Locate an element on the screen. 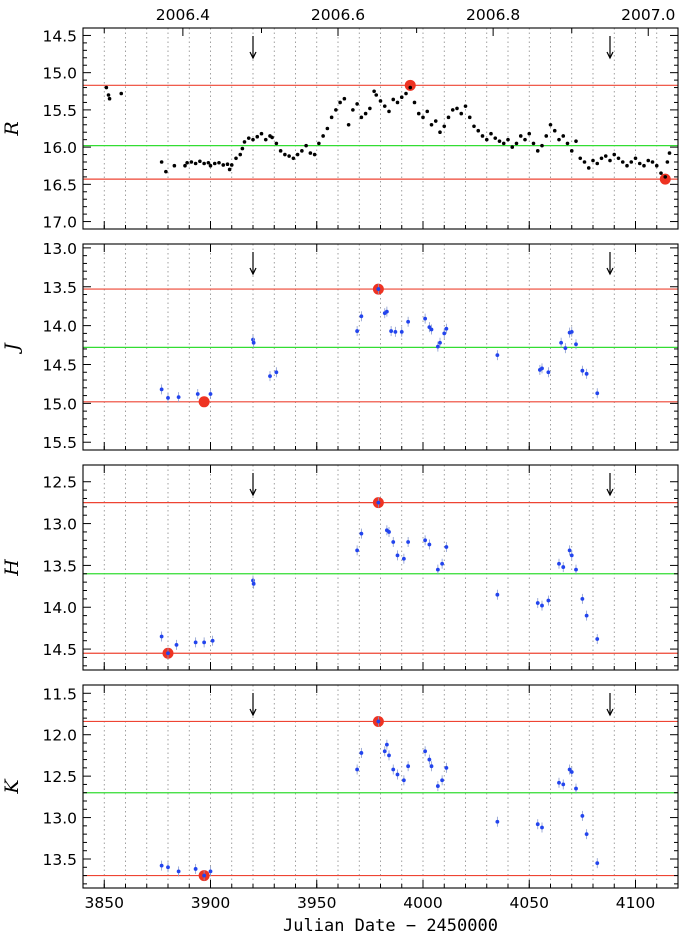  y-tick-label: 12.5 is located at coordinates (59, 777).